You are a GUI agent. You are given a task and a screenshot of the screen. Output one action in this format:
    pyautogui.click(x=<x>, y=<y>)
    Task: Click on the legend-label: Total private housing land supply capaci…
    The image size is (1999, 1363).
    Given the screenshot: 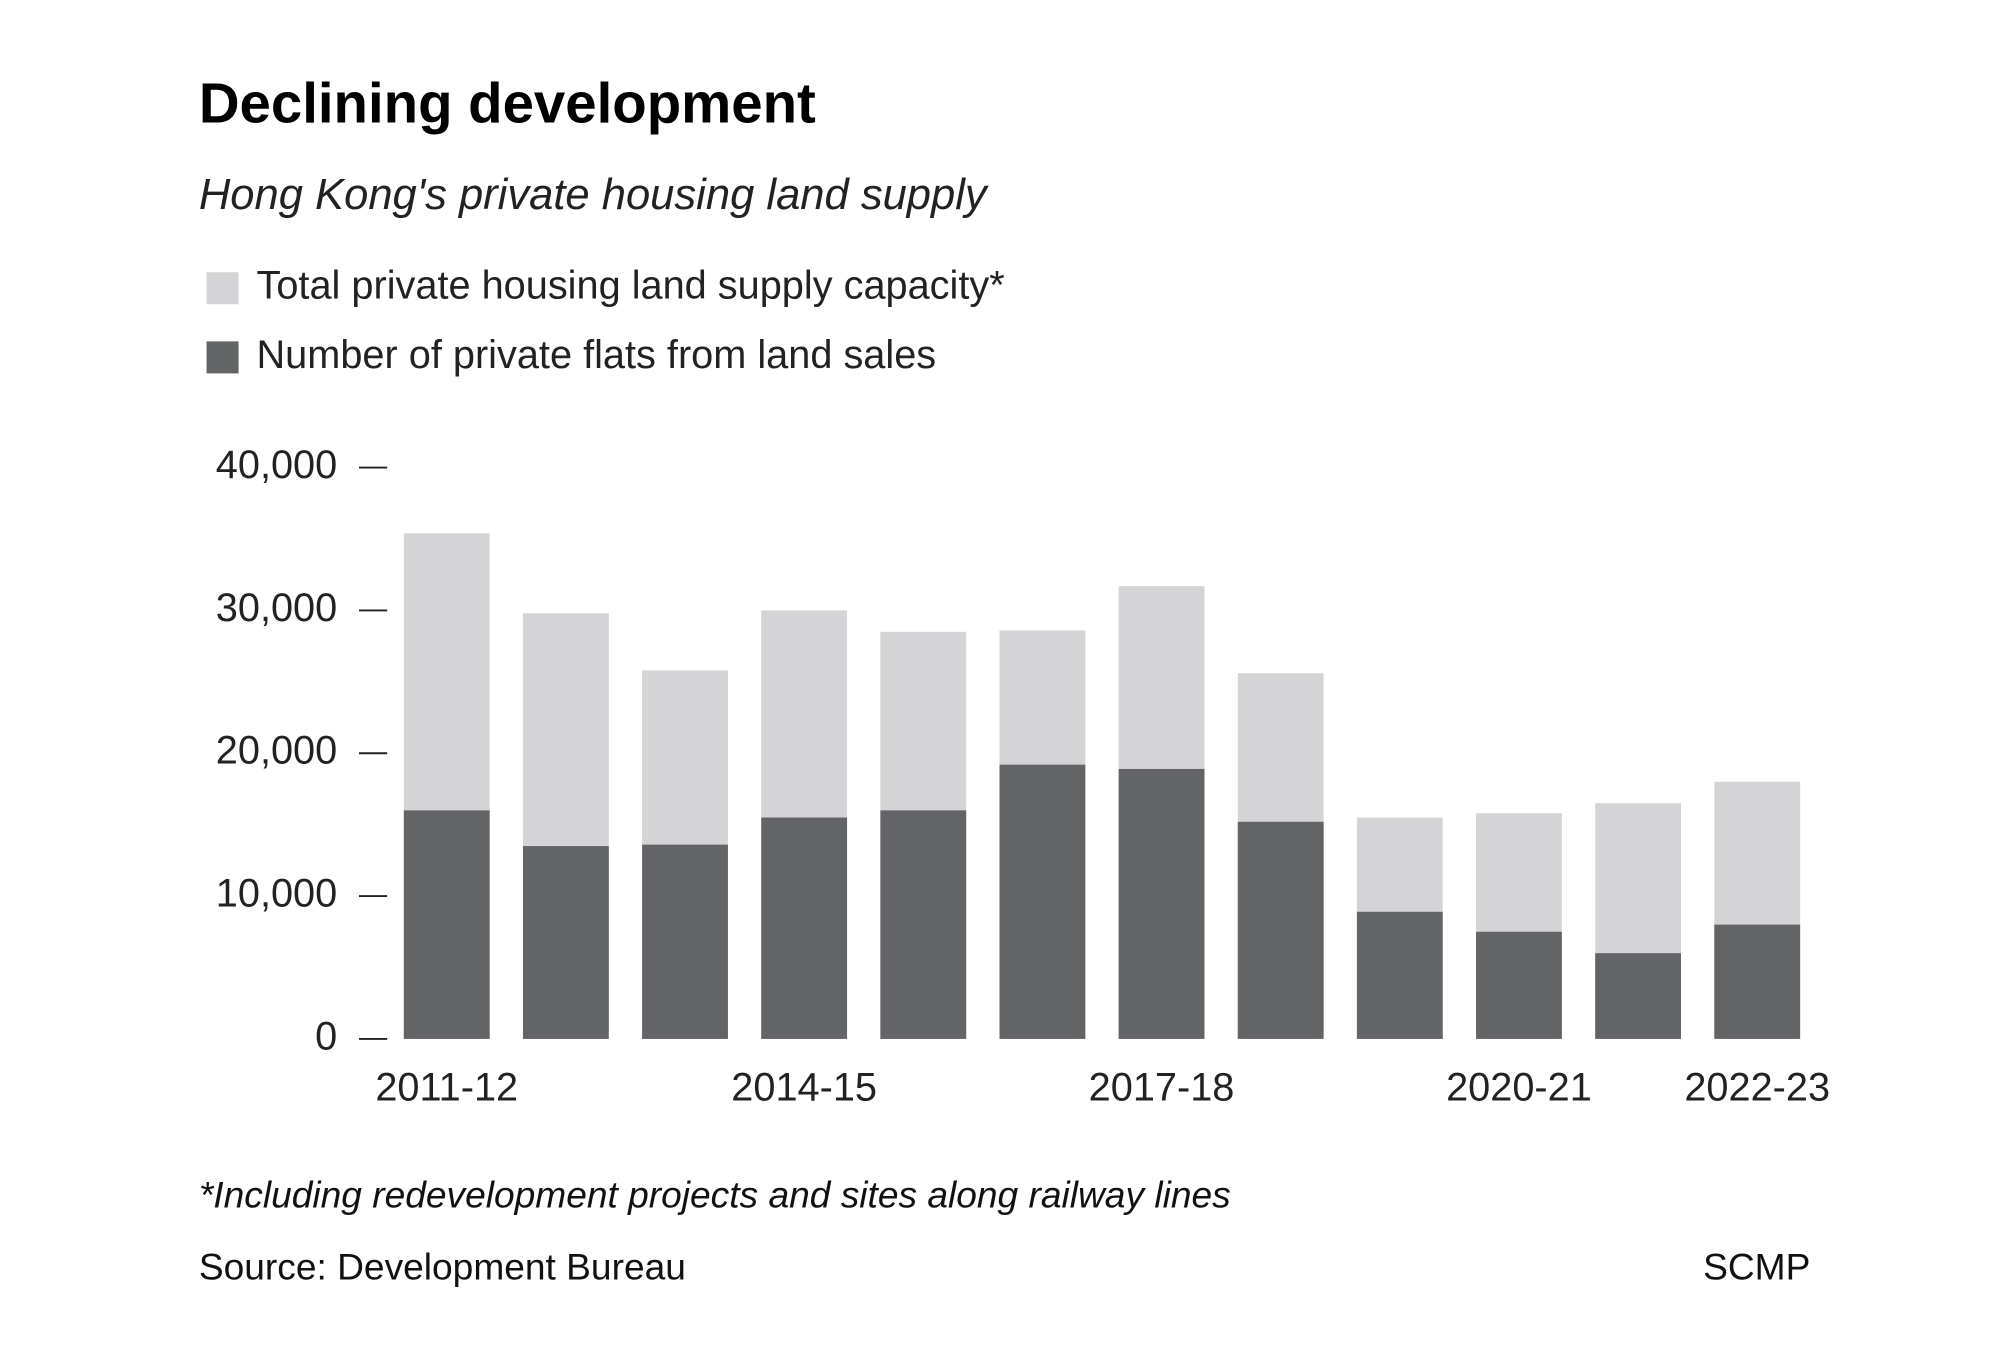 What is the action you would take?
    pyautogui.click(x=631, y=286)
    